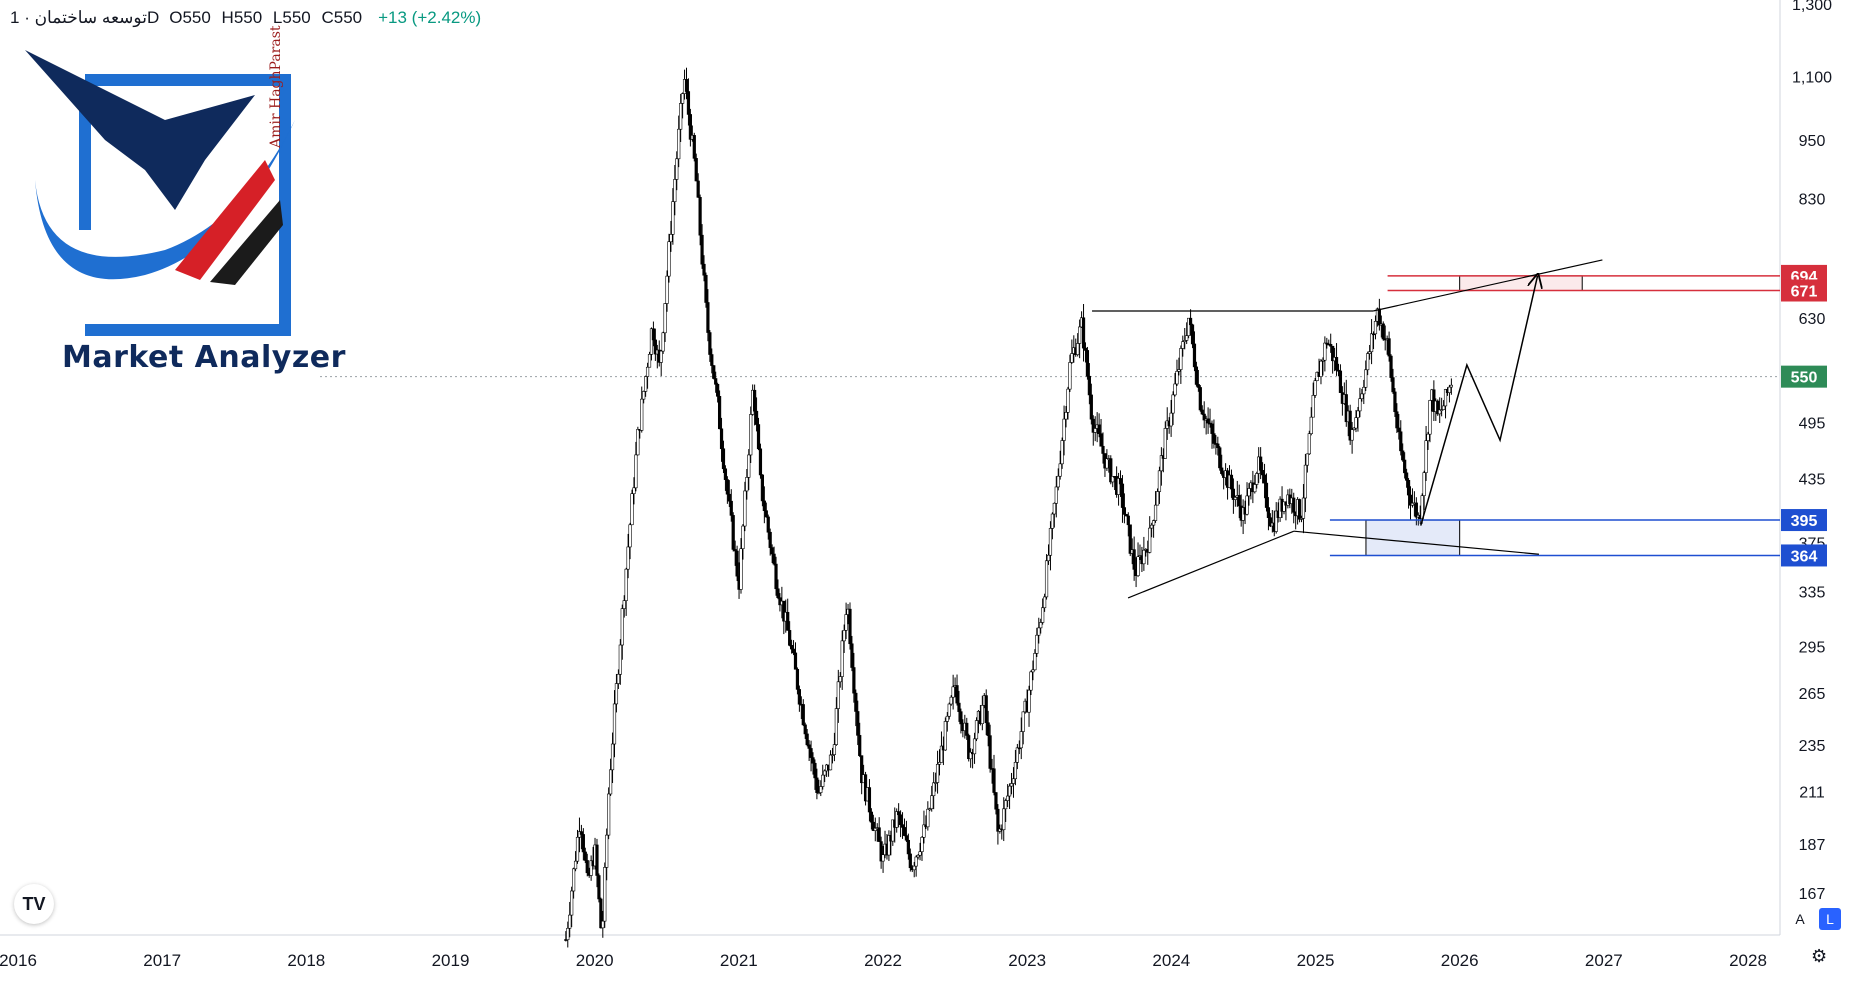 The width and height of the screenshot is (1850, 988). Describe the element at coordinates (306, 960) in the screenshot. I see `x-tick-label: 2018` at that location.